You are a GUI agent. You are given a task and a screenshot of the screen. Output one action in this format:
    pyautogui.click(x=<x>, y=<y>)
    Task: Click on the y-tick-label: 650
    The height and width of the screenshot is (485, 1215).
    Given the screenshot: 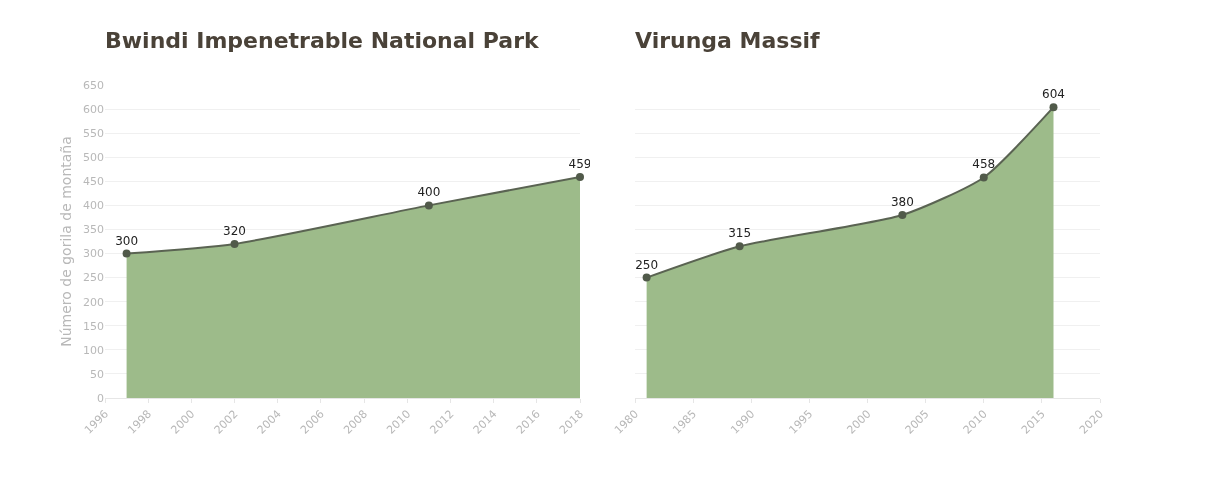 What is the action you would take?
    pyautogui.click(x=93, y=85)
    